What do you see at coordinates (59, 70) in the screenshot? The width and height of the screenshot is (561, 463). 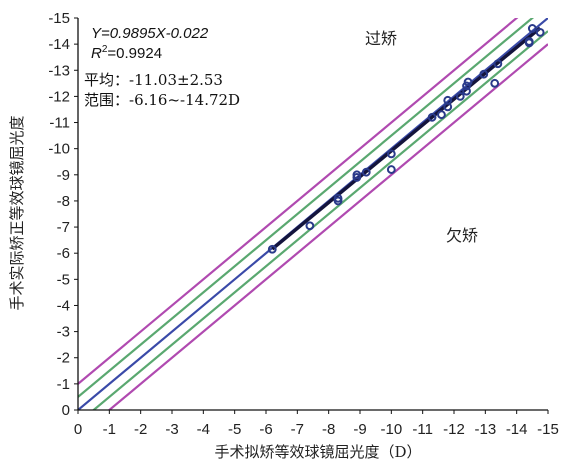 I see `y-tick-label: -13` at bounding box center [59, 70].